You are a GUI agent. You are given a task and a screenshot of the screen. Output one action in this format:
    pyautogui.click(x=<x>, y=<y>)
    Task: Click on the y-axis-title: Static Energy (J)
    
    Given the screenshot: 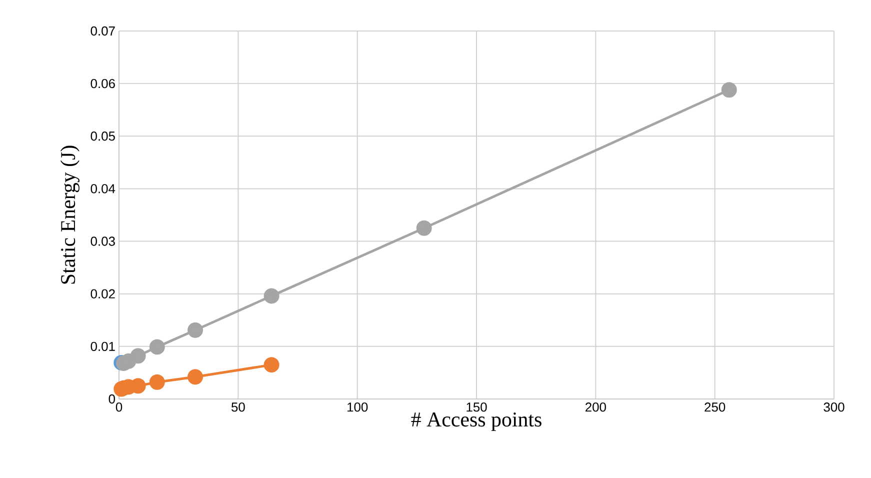 What is the action you would take?
    pyautogui.click(x=70, y=215)
    